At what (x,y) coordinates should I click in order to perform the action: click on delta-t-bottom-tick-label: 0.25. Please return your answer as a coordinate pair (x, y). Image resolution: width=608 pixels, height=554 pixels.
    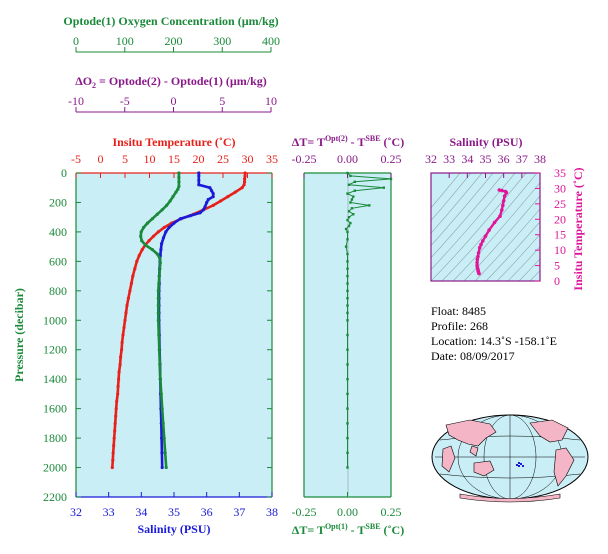
    Looking at the image, I should click on (391, 512).